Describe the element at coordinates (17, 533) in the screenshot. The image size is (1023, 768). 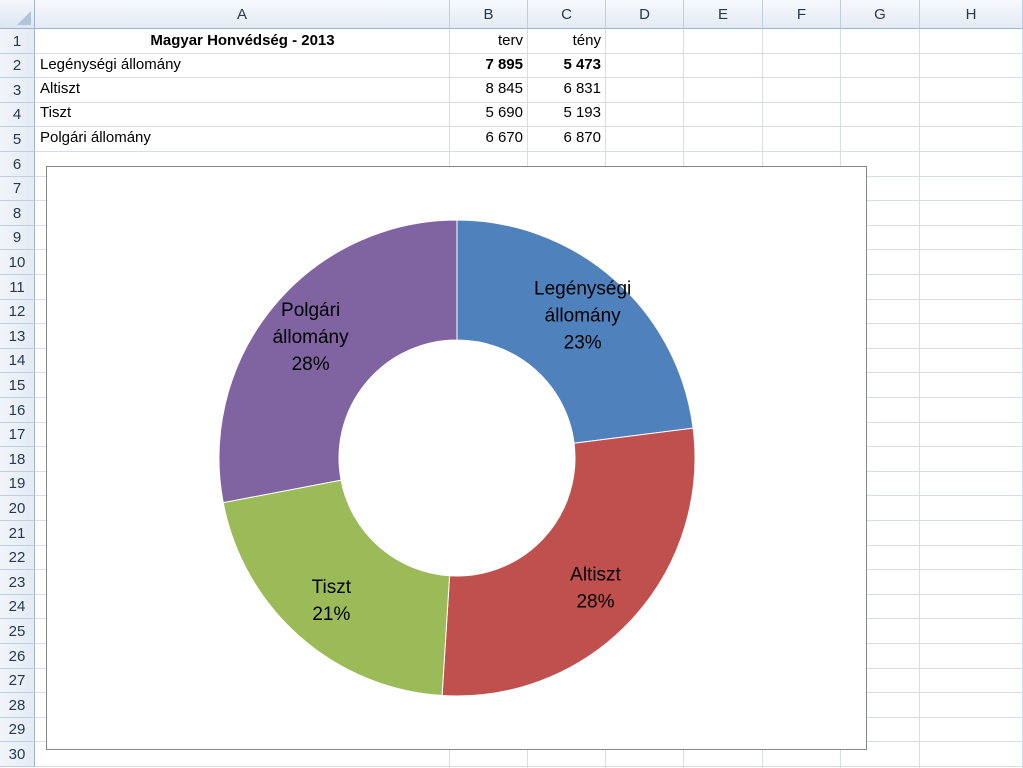
I see `row-header-21: 21` at that location.